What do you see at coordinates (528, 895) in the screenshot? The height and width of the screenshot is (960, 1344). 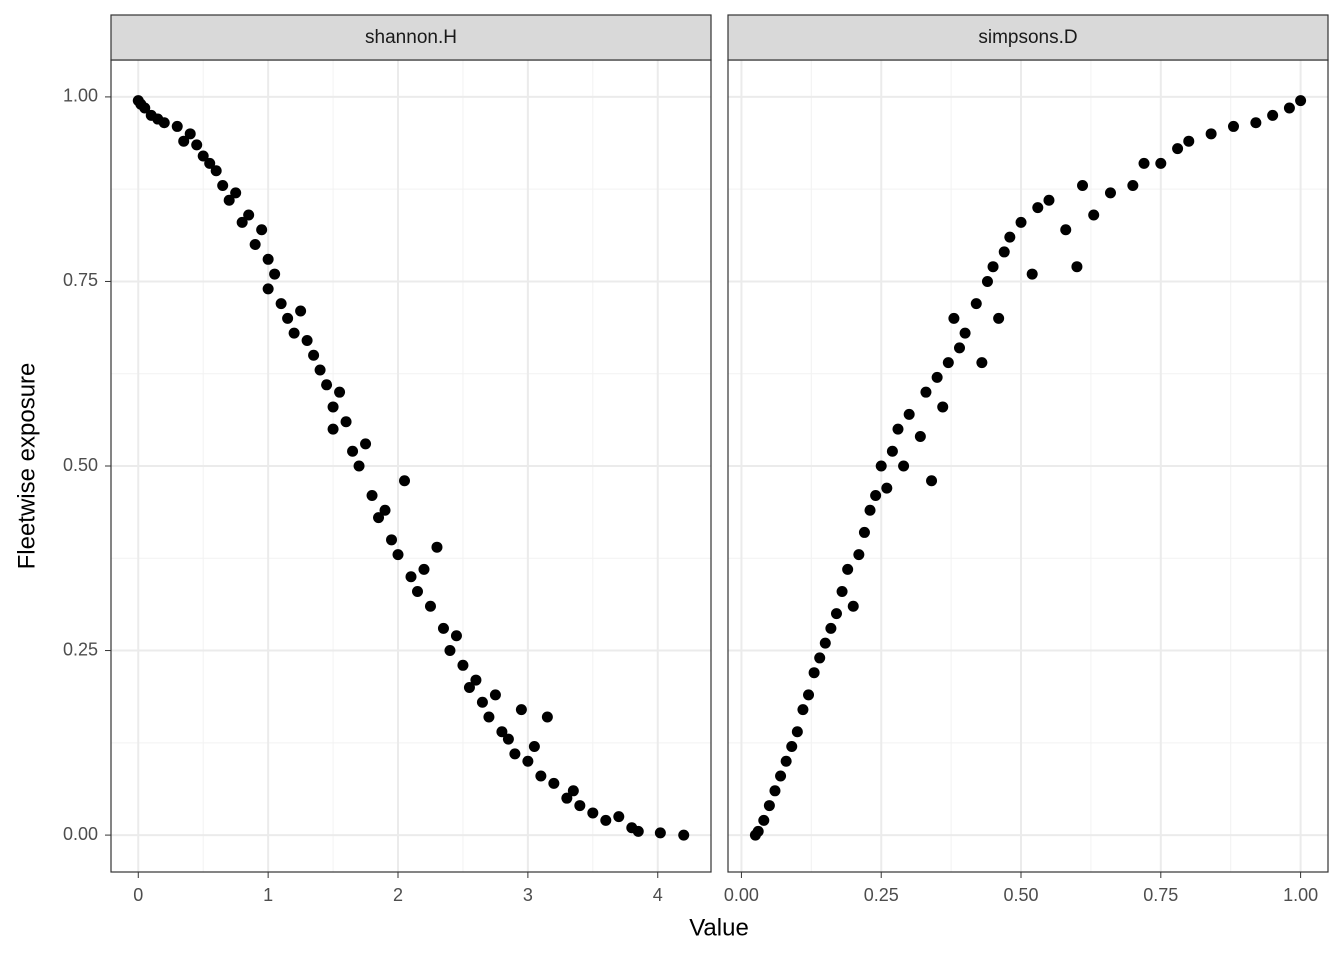 I see `x-tick-label: 3` at bounding box center [528, 895].